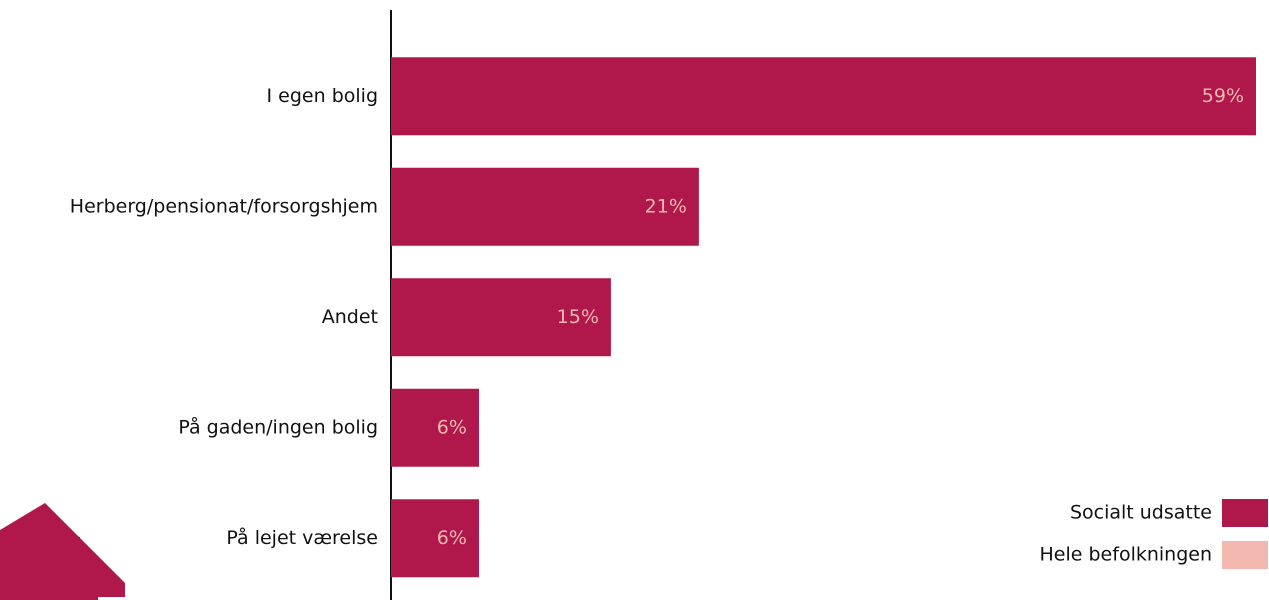 The width and height of the screenshot is (1269, 600). Describe the element at coordinates (1126, 555) in the screenshot. I see `legend-label: Hele befolkningen` at that location.